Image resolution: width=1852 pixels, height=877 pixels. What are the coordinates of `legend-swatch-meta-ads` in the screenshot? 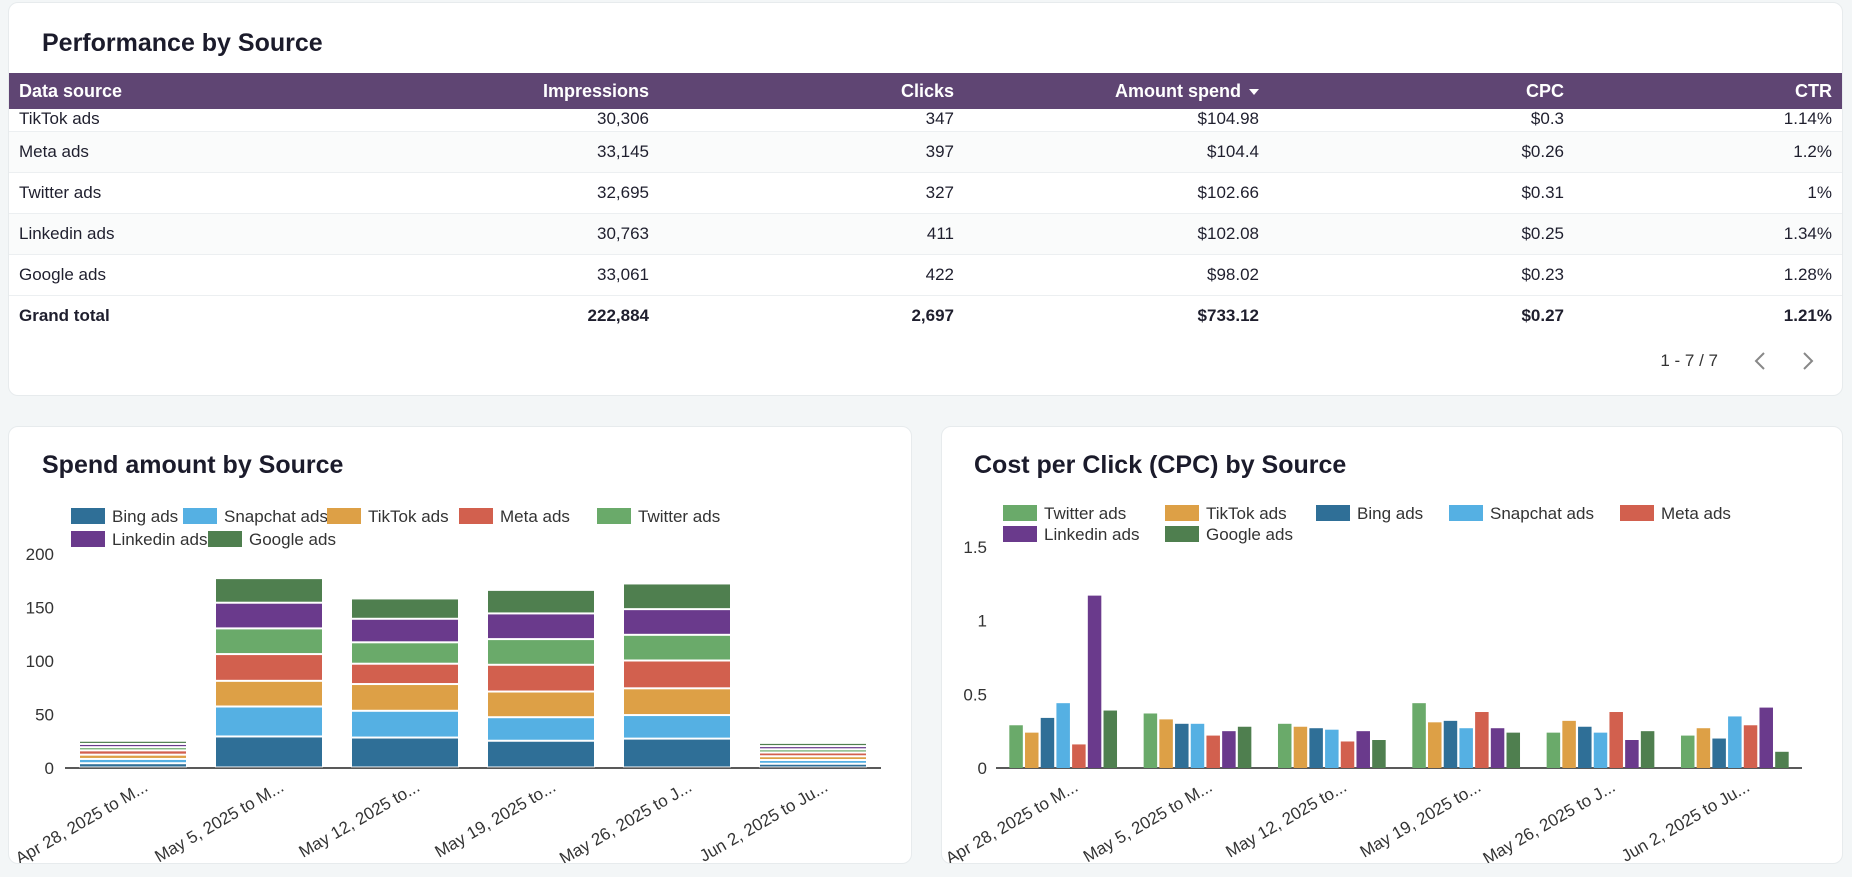 It's located at (1637, 513).